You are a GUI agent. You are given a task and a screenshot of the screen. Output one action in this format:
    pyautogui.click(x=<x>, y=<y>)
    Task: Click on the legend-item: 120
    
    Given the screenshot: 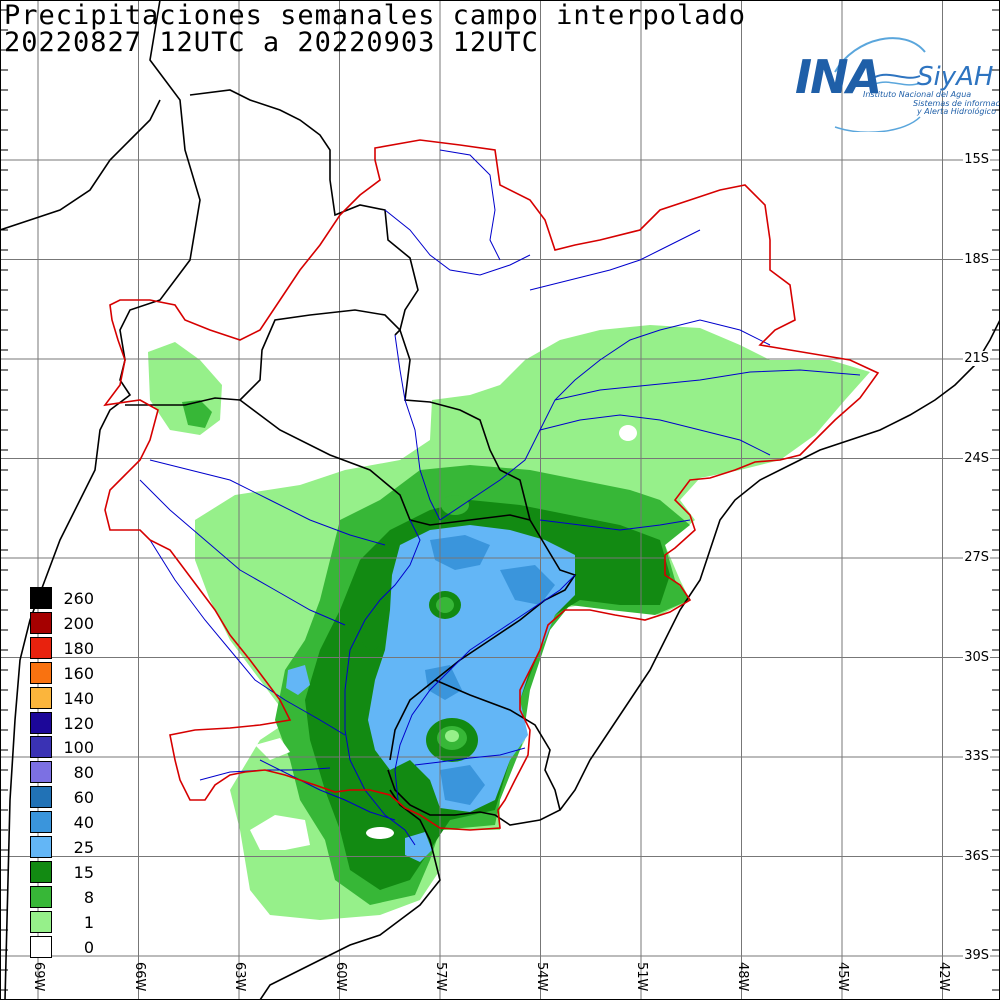 What is the action you would take?
    pyautogui.click(x=65, y=722)
    